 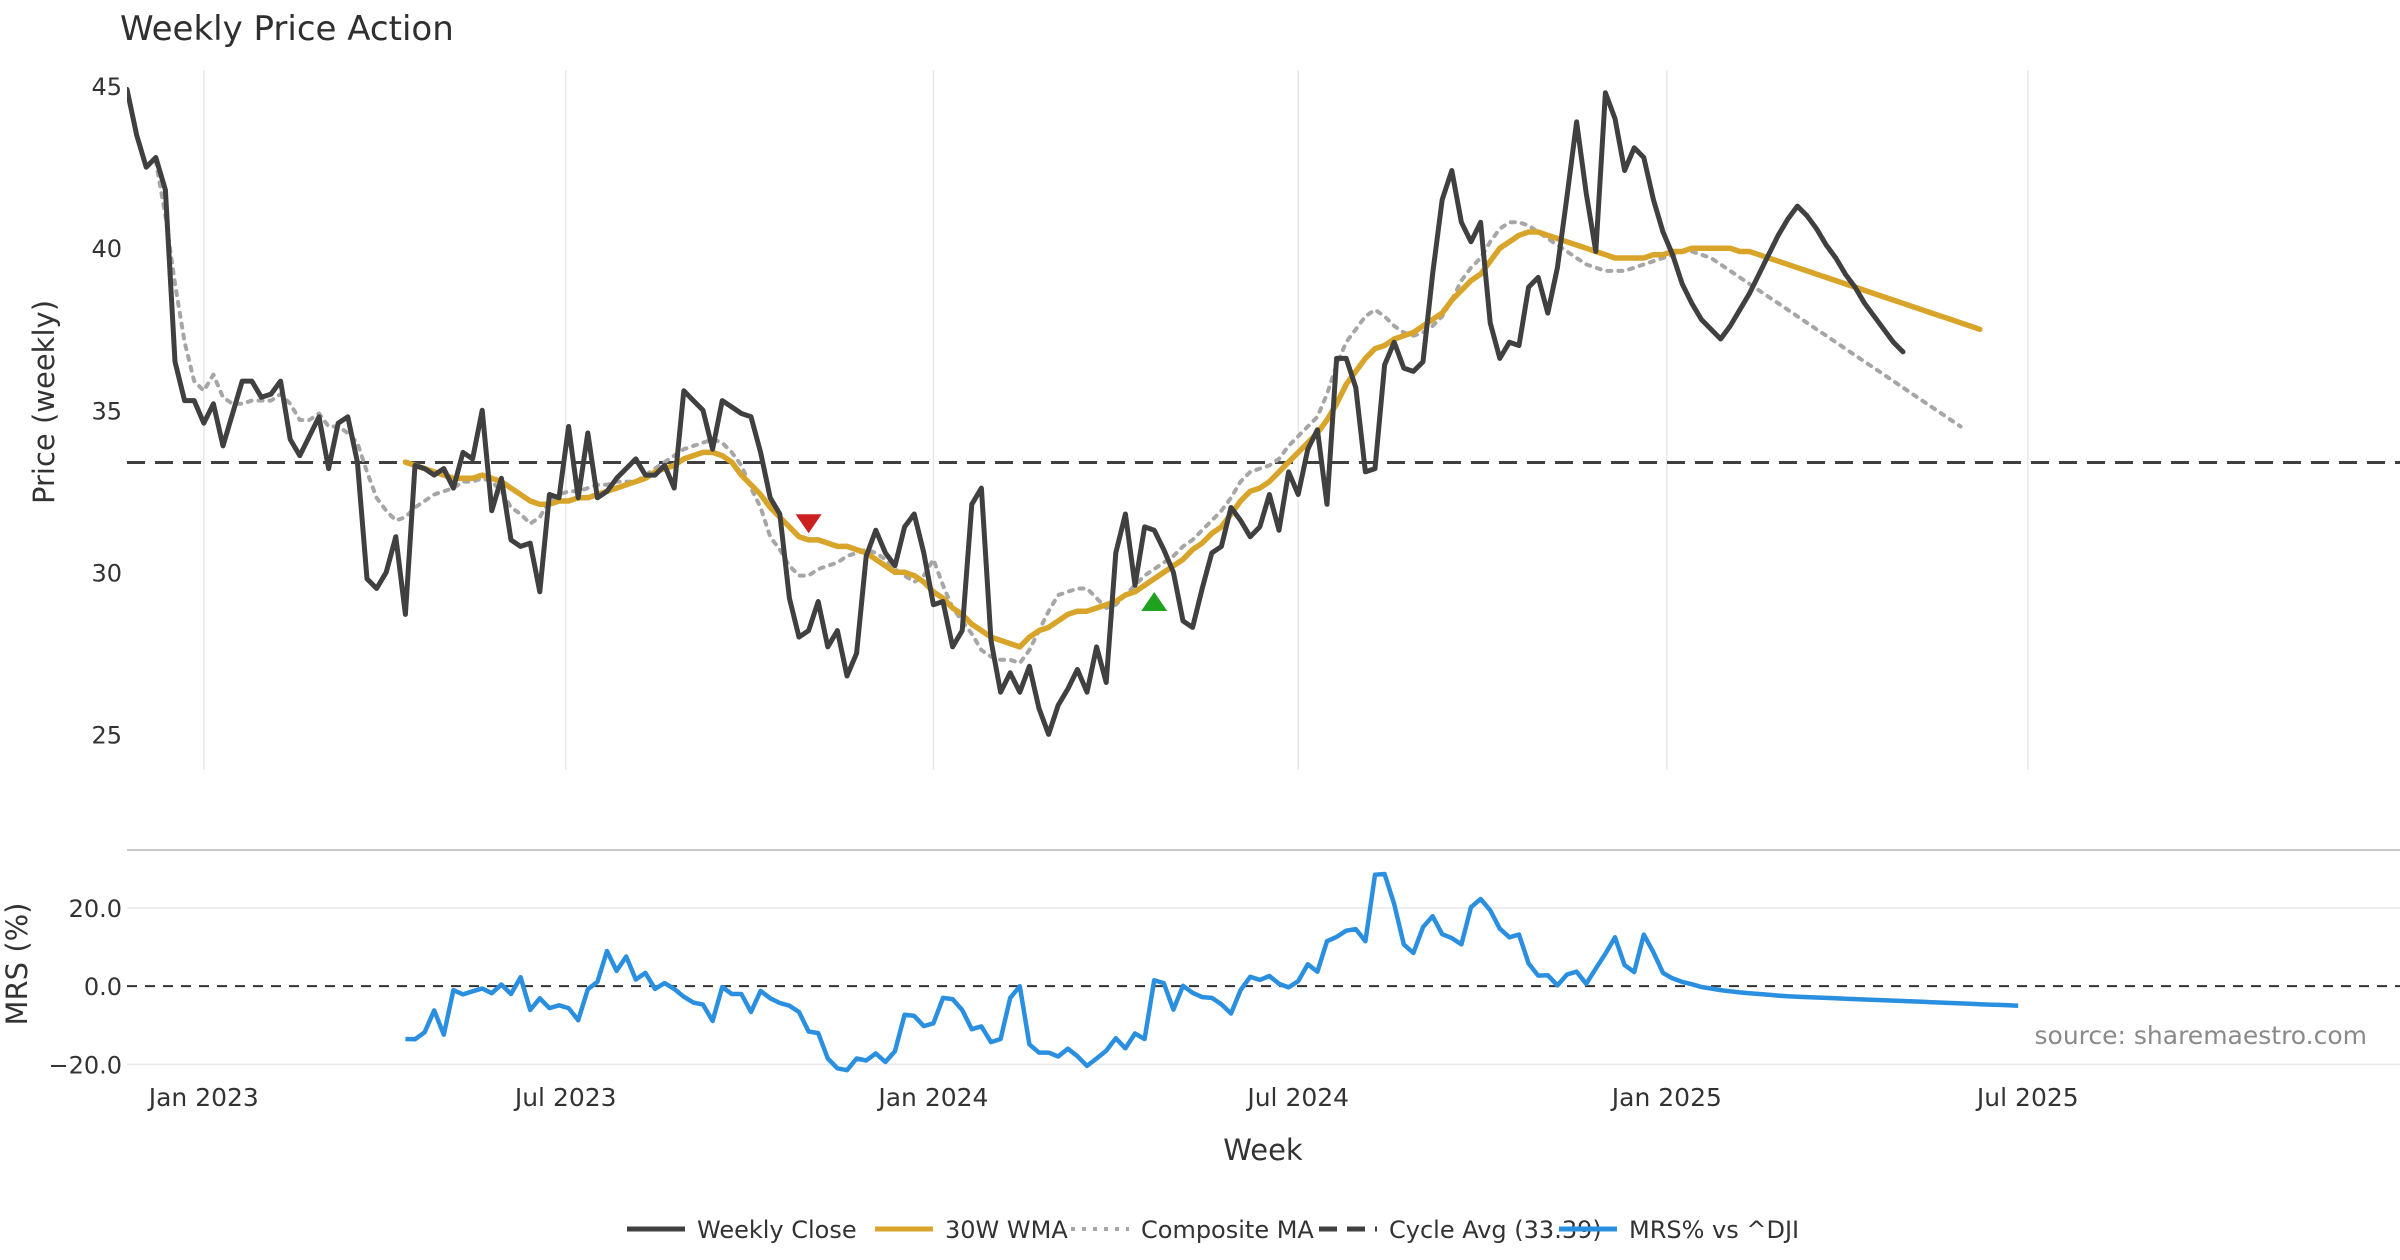 I want to click on legend-label: MRS% vs ^DJI, so click(x=1714, y=1230).